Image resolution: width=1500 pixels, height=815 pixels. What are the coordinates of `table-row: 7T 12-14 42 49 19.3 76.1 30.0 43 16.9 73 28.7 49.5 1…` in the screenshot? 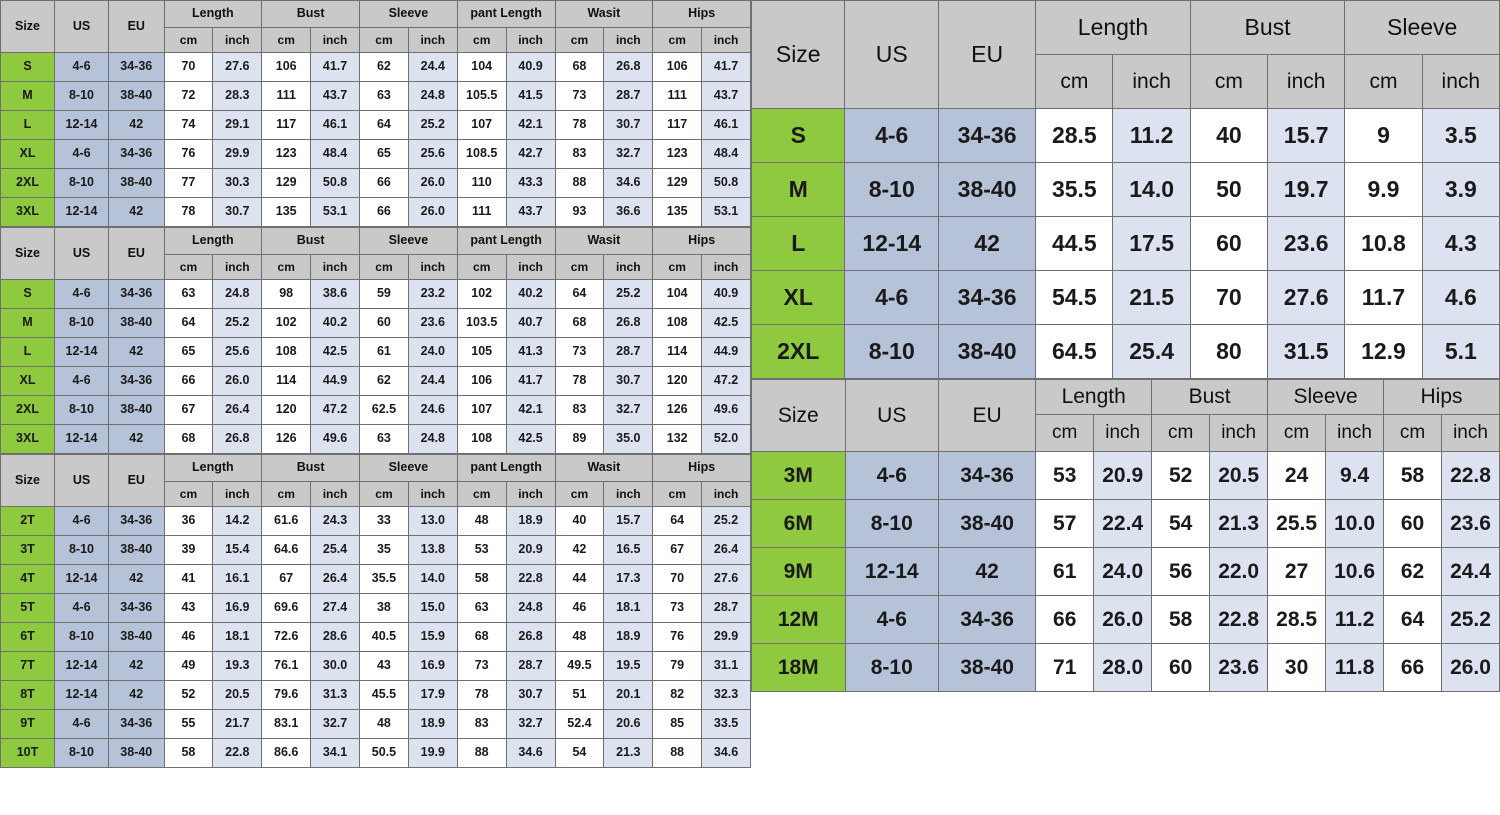 It's located at (375, 666).